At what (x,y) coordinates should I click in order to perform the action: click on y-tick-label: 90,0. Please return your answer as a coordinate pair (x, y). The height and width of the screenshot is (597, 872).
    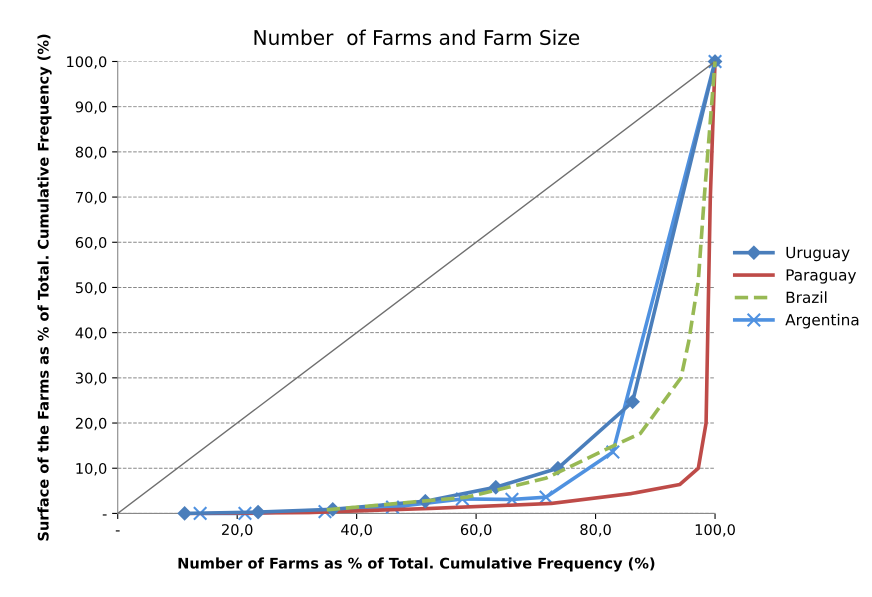
    Looking at the image, I should click on (91, 107).